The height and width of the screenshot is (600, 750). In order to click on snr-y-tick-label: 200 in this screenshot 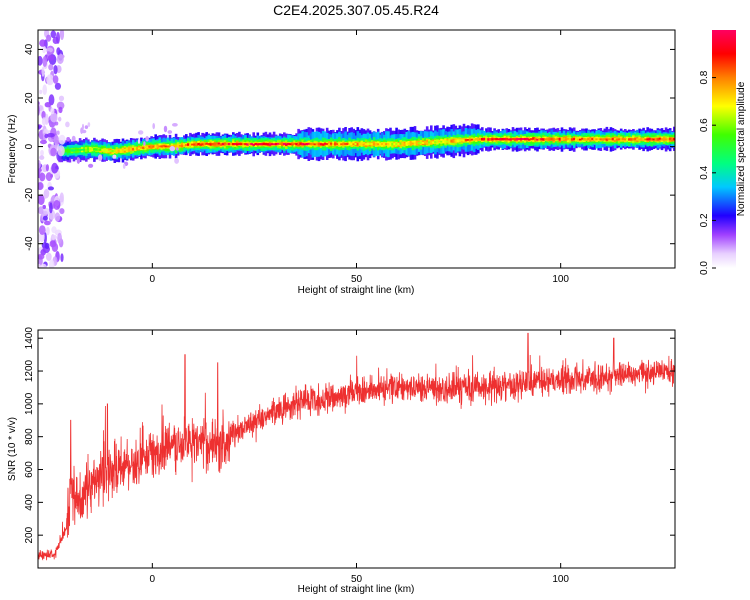, I will do `click(29, 534)`.